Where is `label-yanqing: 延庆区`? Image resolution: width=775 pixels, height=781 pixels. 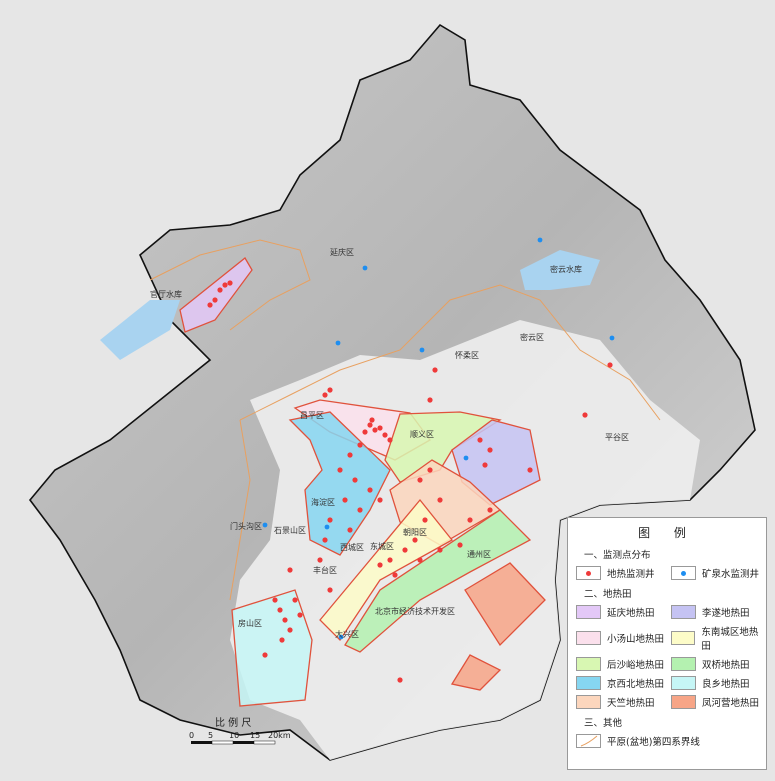
label-yanqing: 延庆区 is located at coordinates (342, 252).